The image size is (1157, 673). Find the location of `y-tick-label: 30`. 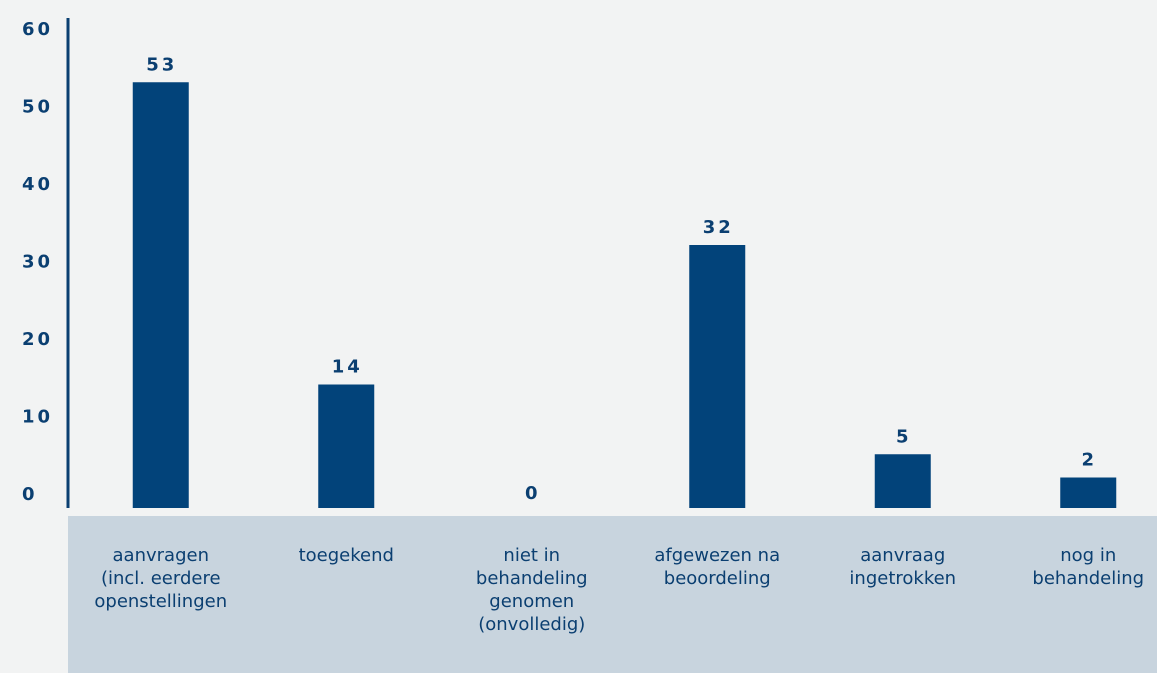

y-tick-label: 30 is located at coordinates (37, 262).